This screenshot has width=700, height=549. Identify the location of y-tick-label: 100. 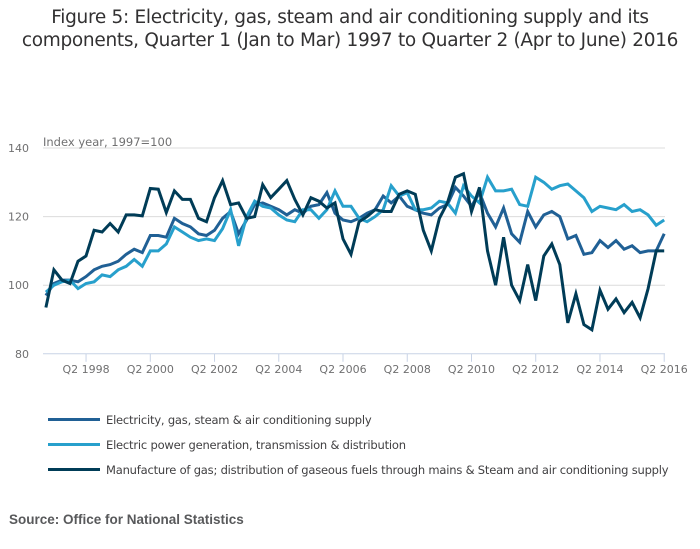
(18, 285).